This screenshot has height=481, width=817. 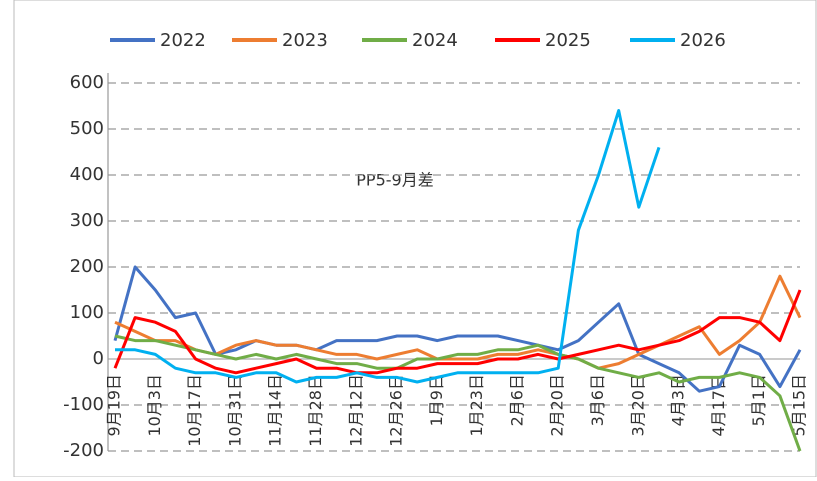 I want to click on x-tick-label: 9月19日, so click(x=114, y=405).